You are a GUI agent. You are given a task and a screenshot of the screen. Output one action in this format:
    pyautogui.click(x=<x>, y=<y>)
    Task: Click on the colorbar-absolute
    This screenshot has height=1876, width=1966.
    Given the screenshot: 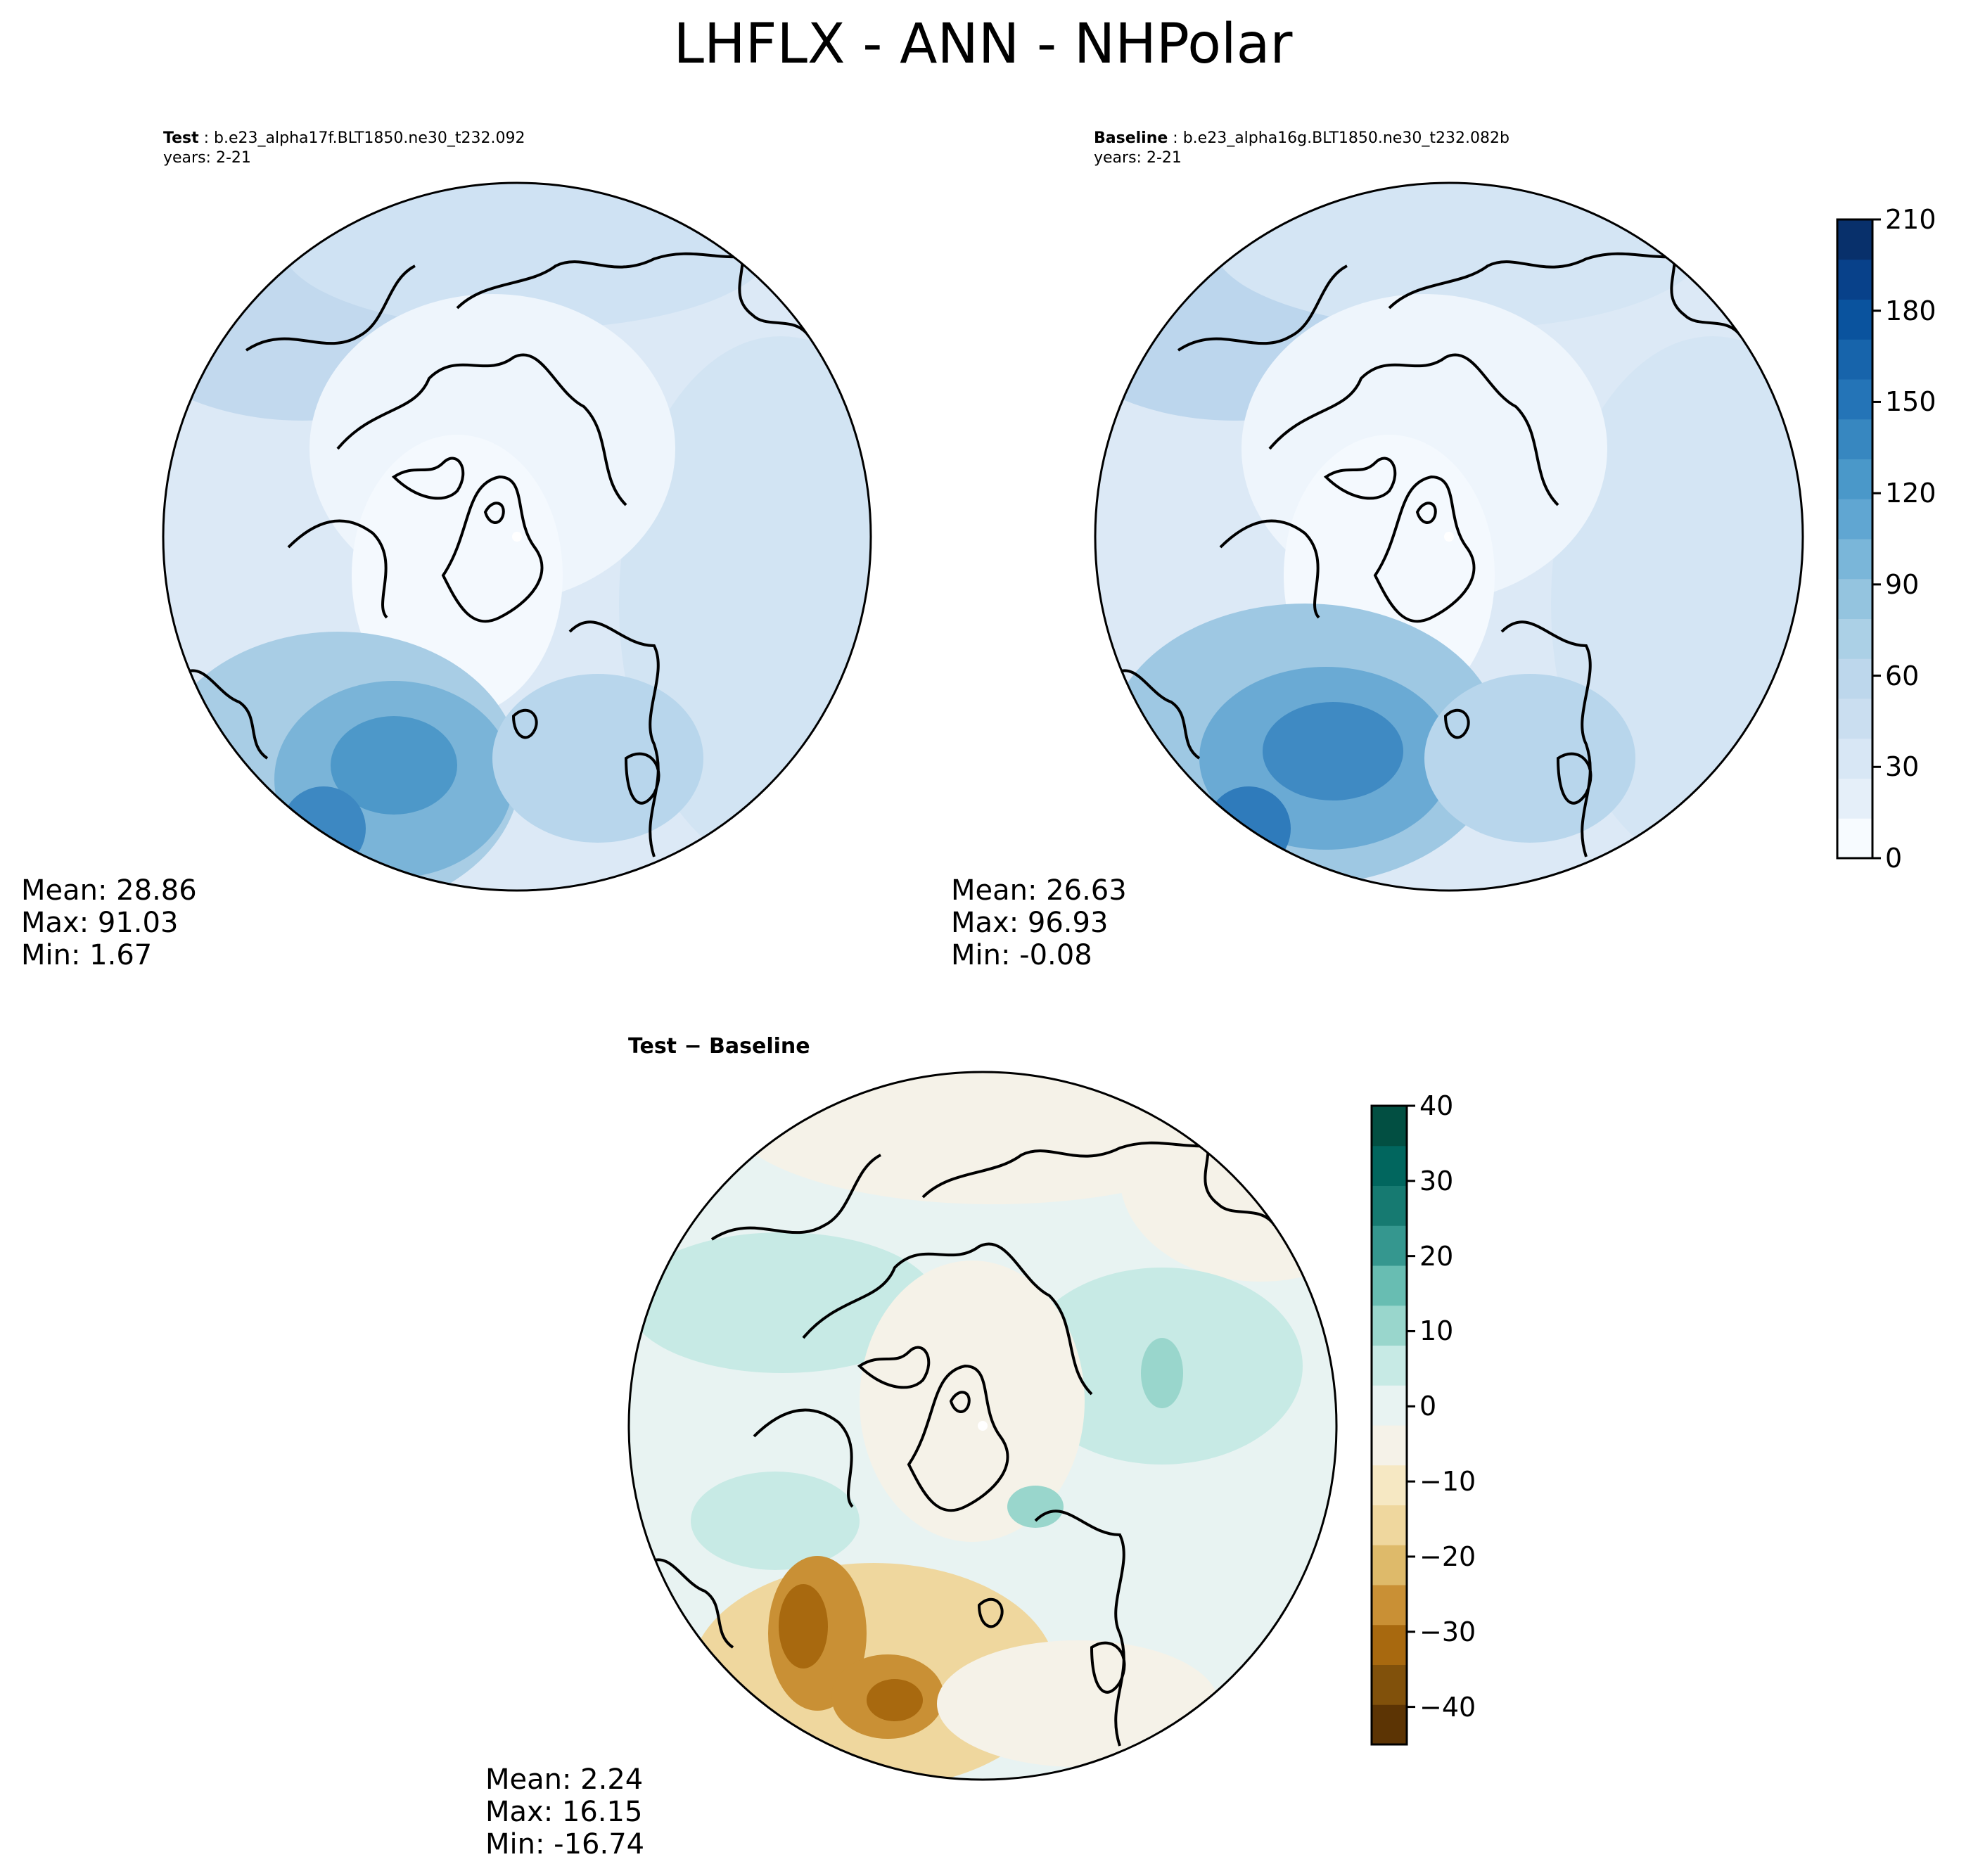 What is the action you would take?
    pyautogui.click(x=1858, y=539)
    